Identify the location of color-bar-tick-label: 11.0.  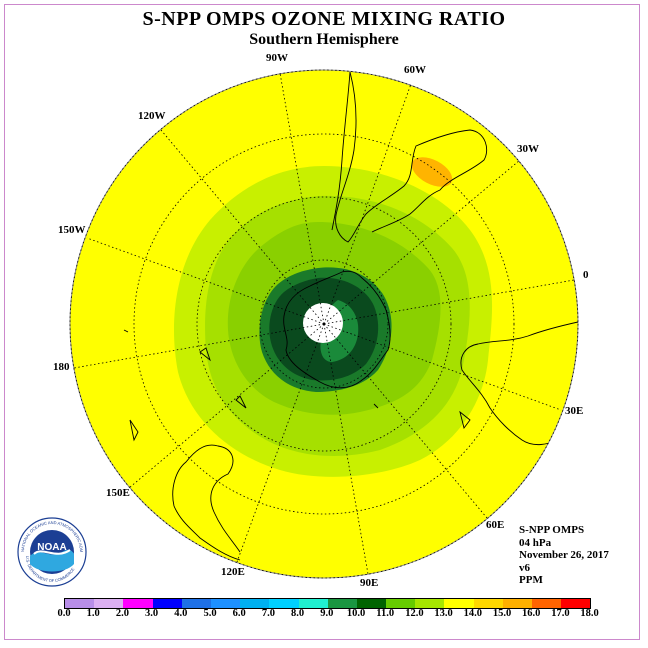
(385, 613).